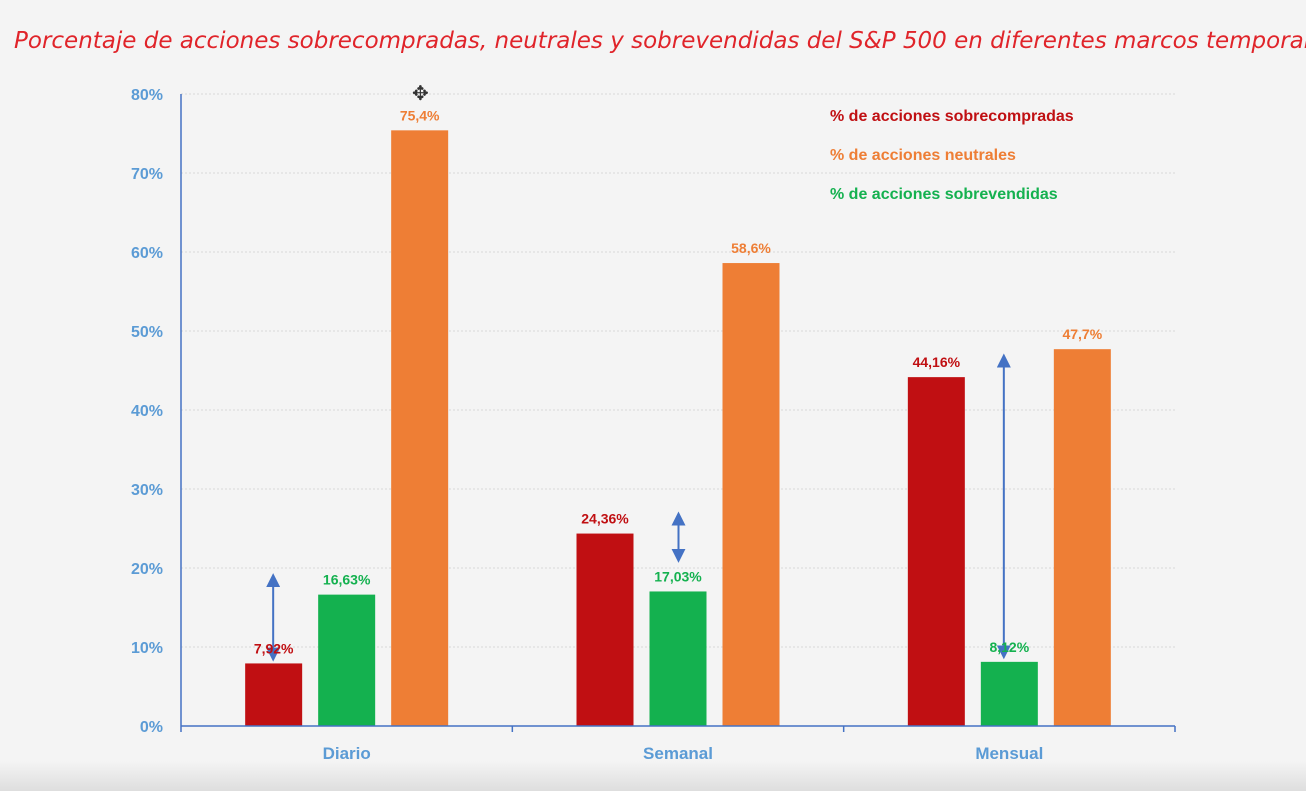 The image size is (1306, 791). I want to click on move-cursor-icon: ✥, so click(420, 93).